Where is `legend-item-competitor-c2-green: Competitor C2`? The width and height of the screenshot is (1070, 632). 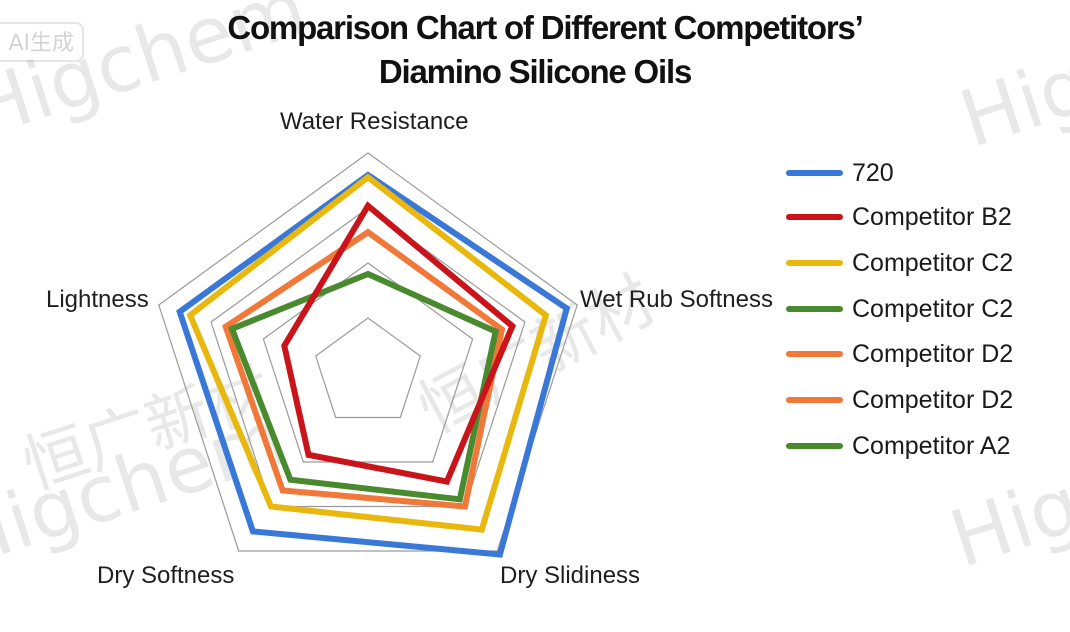
legend-item-competitor-c2-green: Competitor C2 is located at coordinates (926, 309).